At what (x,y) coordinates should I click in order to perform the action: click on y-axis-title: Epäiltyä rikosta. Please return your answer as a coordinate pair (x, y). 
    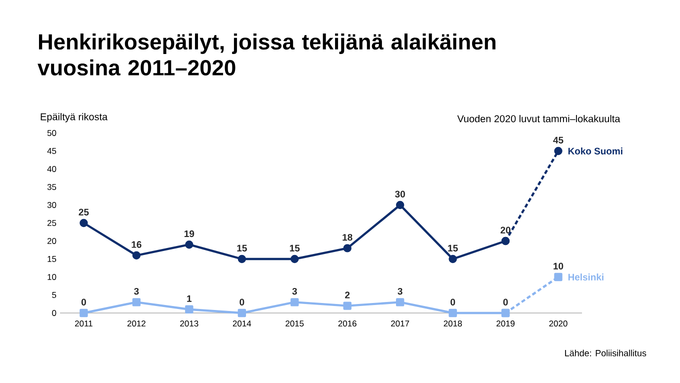
    Looking at the image, I should click on (74, 117).